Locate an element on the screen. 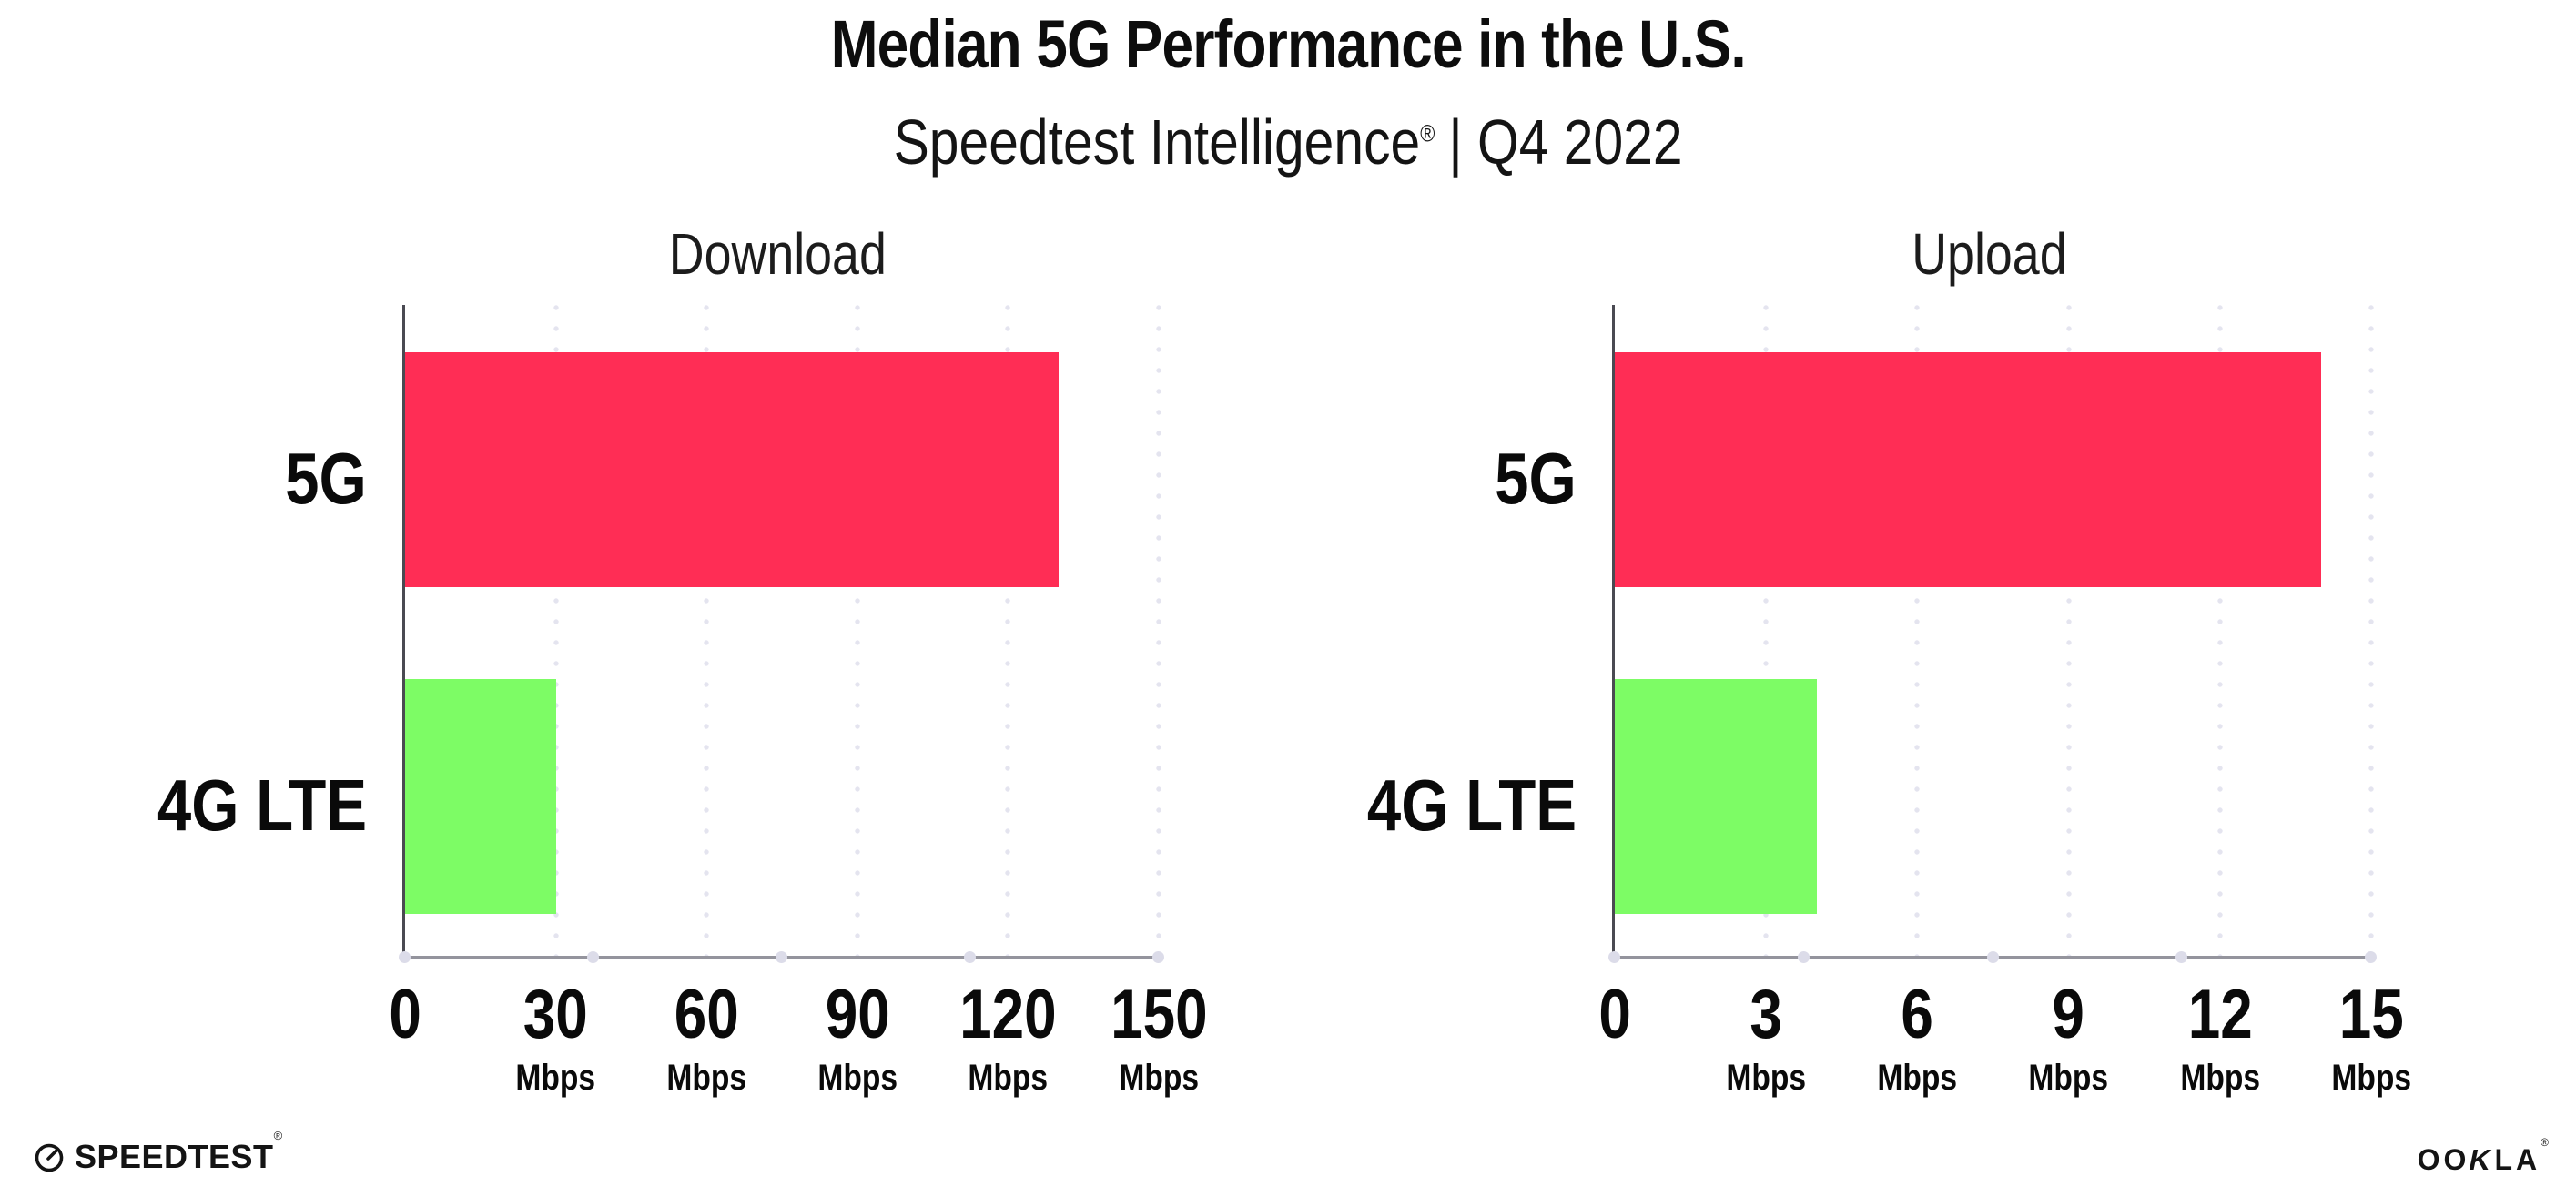 This screenshot has height=1197, width=2576. upload-chart-title: Upload is located at coordinates (1989, 254).